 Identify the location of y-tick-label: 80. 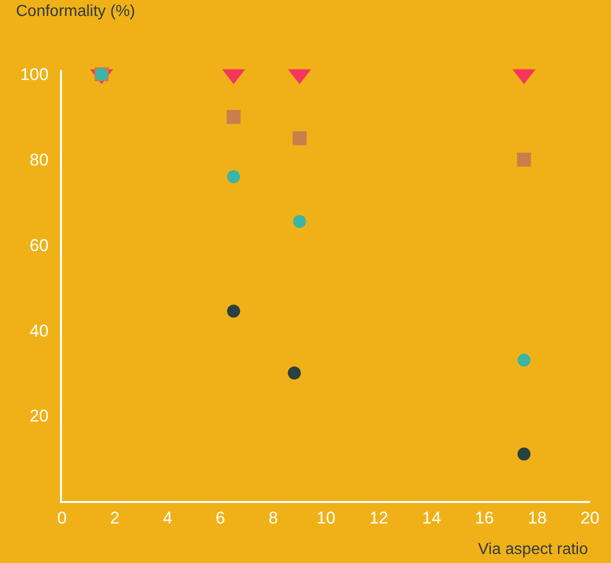
(39, 160).